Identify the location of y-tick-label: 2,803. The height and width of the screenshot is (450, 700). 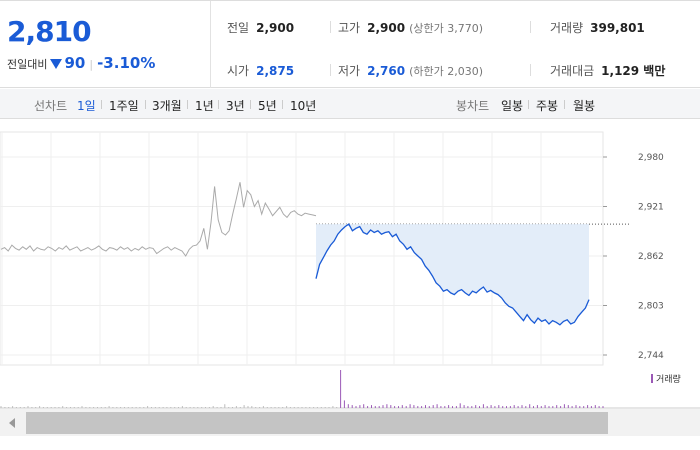
(651, 307).